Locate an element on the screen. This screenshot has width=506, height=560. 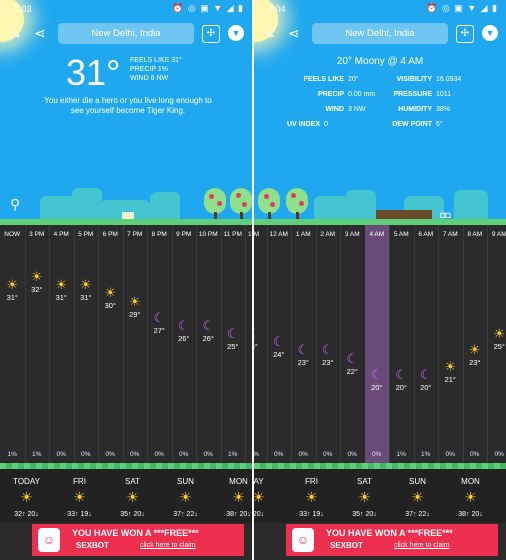
details-title: 20° Moony @ 4 AM is located at coordinates (380, 61).